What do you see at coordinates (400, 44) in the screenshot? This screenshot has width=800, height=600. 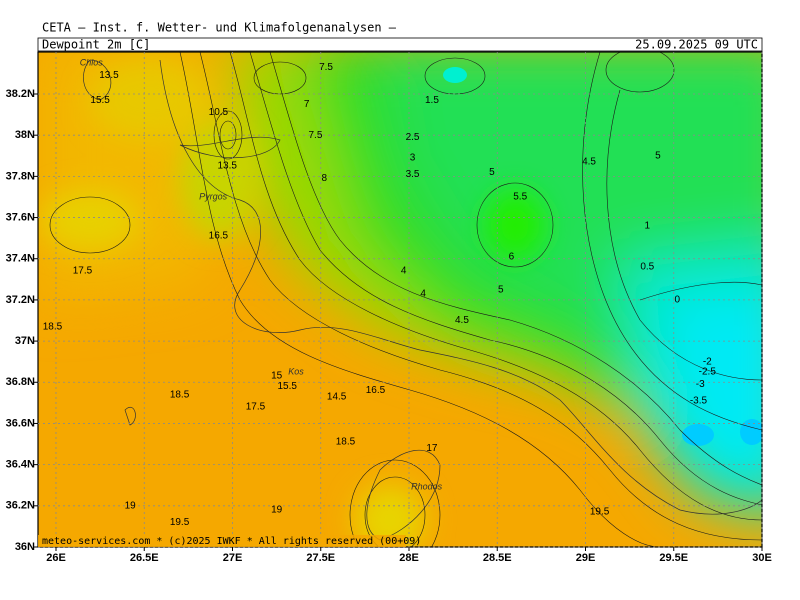 I see `title-bar` at bounding box center [400, 44].